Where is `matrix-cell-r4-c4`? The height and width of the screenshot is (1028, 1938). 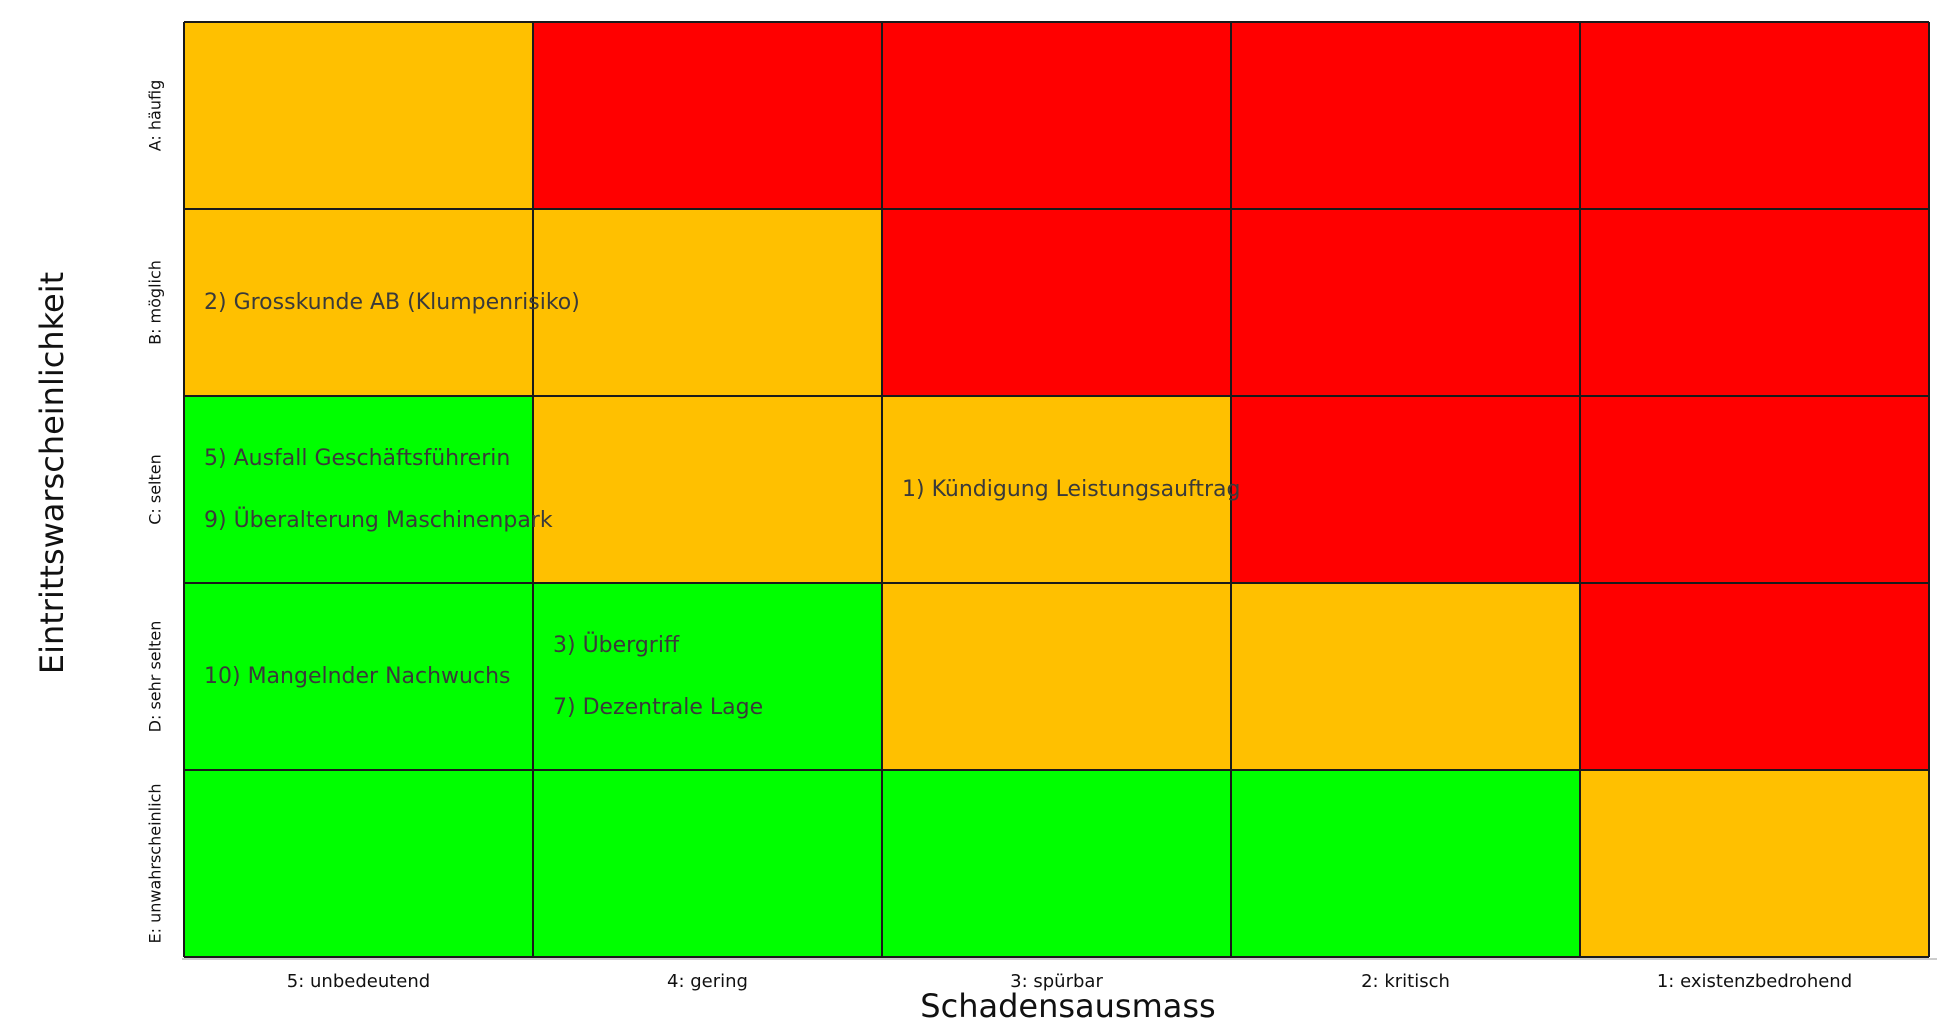
matrix-cell-r4-c4 is located at coordinates (1405, 676).